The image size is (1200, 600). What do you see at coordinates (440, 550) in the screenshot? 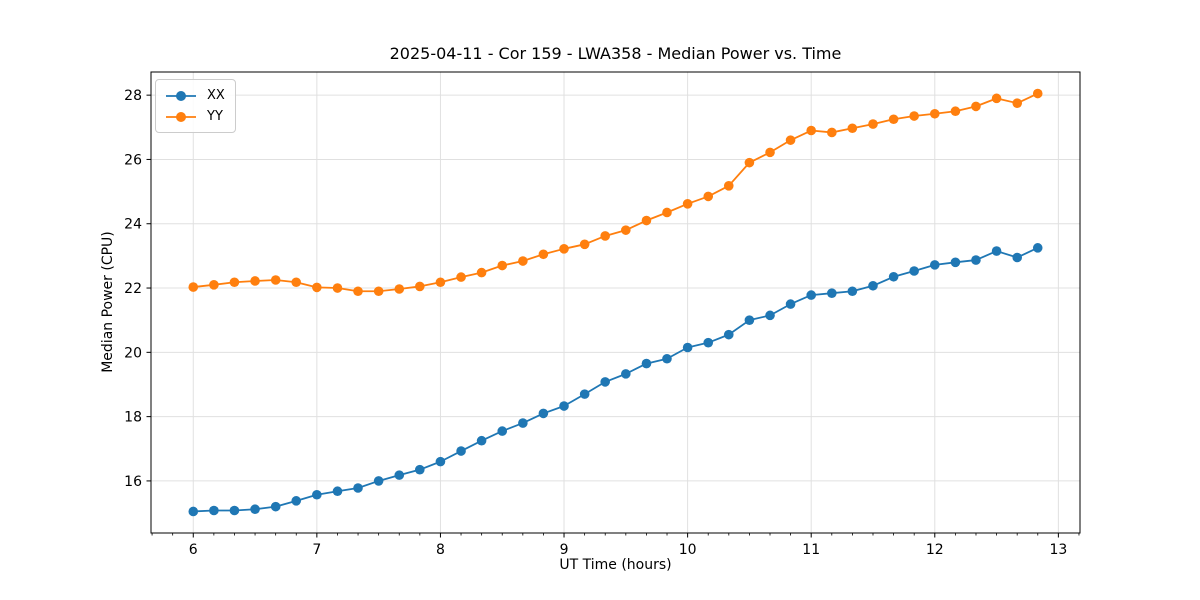
I see `svg-text: 8` at bounding box center [440, 550].